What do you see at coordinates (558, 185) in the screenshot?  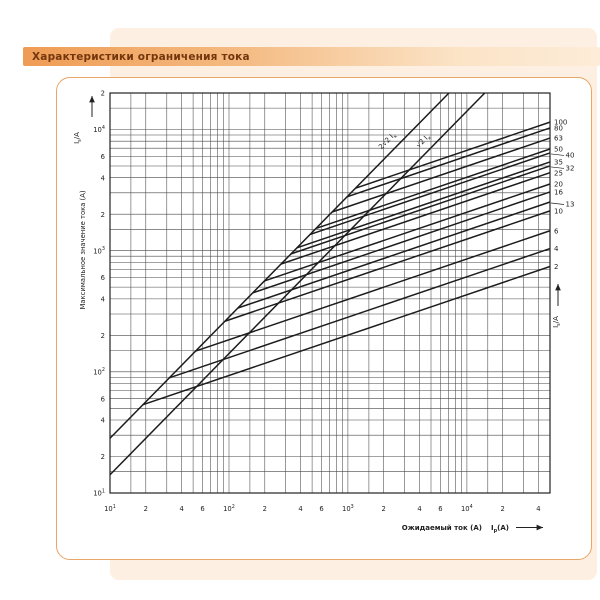 I see `rating-label-20: 20` at bounding box center [558, 185].